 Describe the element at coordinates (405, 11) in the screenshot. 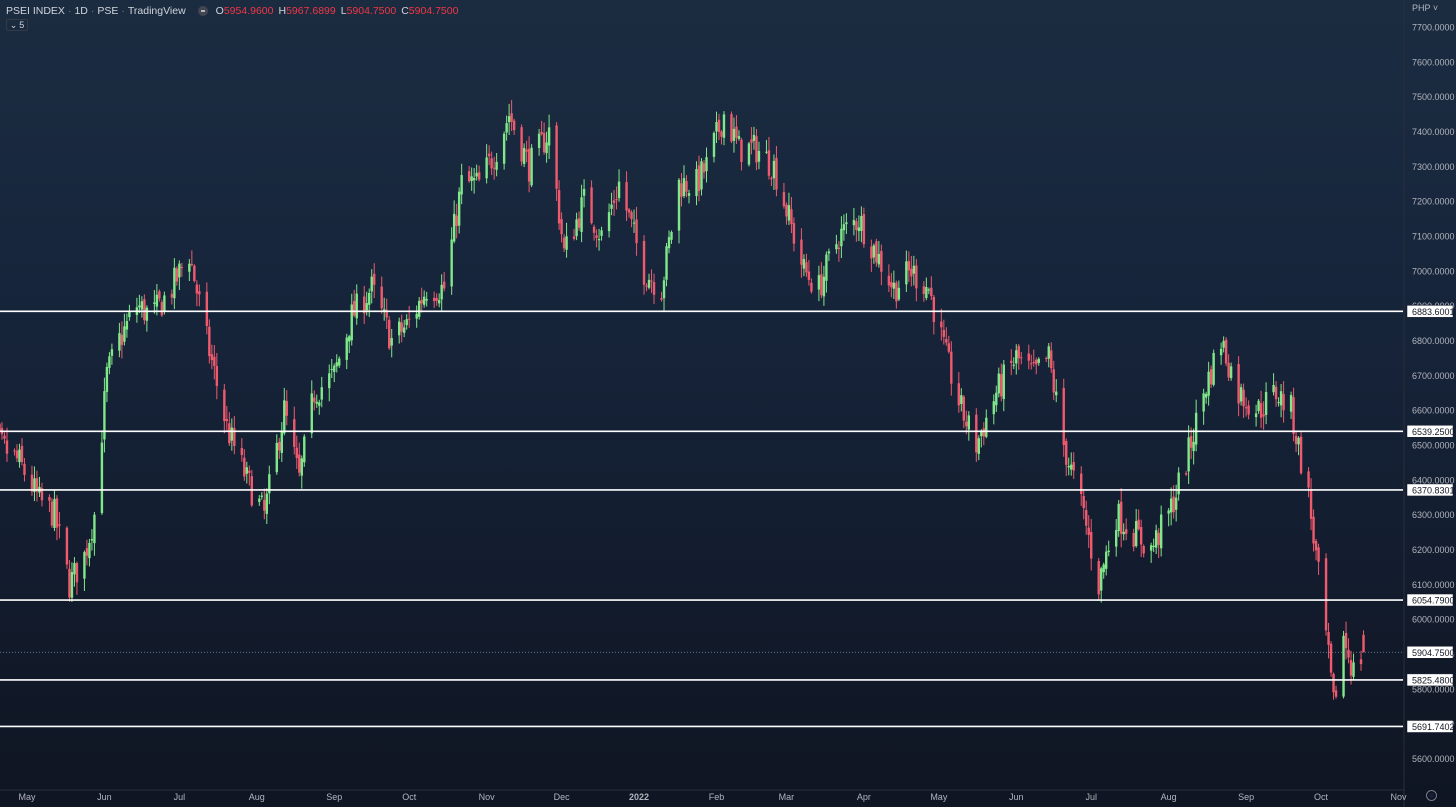

I see `close-label: C` at that location.